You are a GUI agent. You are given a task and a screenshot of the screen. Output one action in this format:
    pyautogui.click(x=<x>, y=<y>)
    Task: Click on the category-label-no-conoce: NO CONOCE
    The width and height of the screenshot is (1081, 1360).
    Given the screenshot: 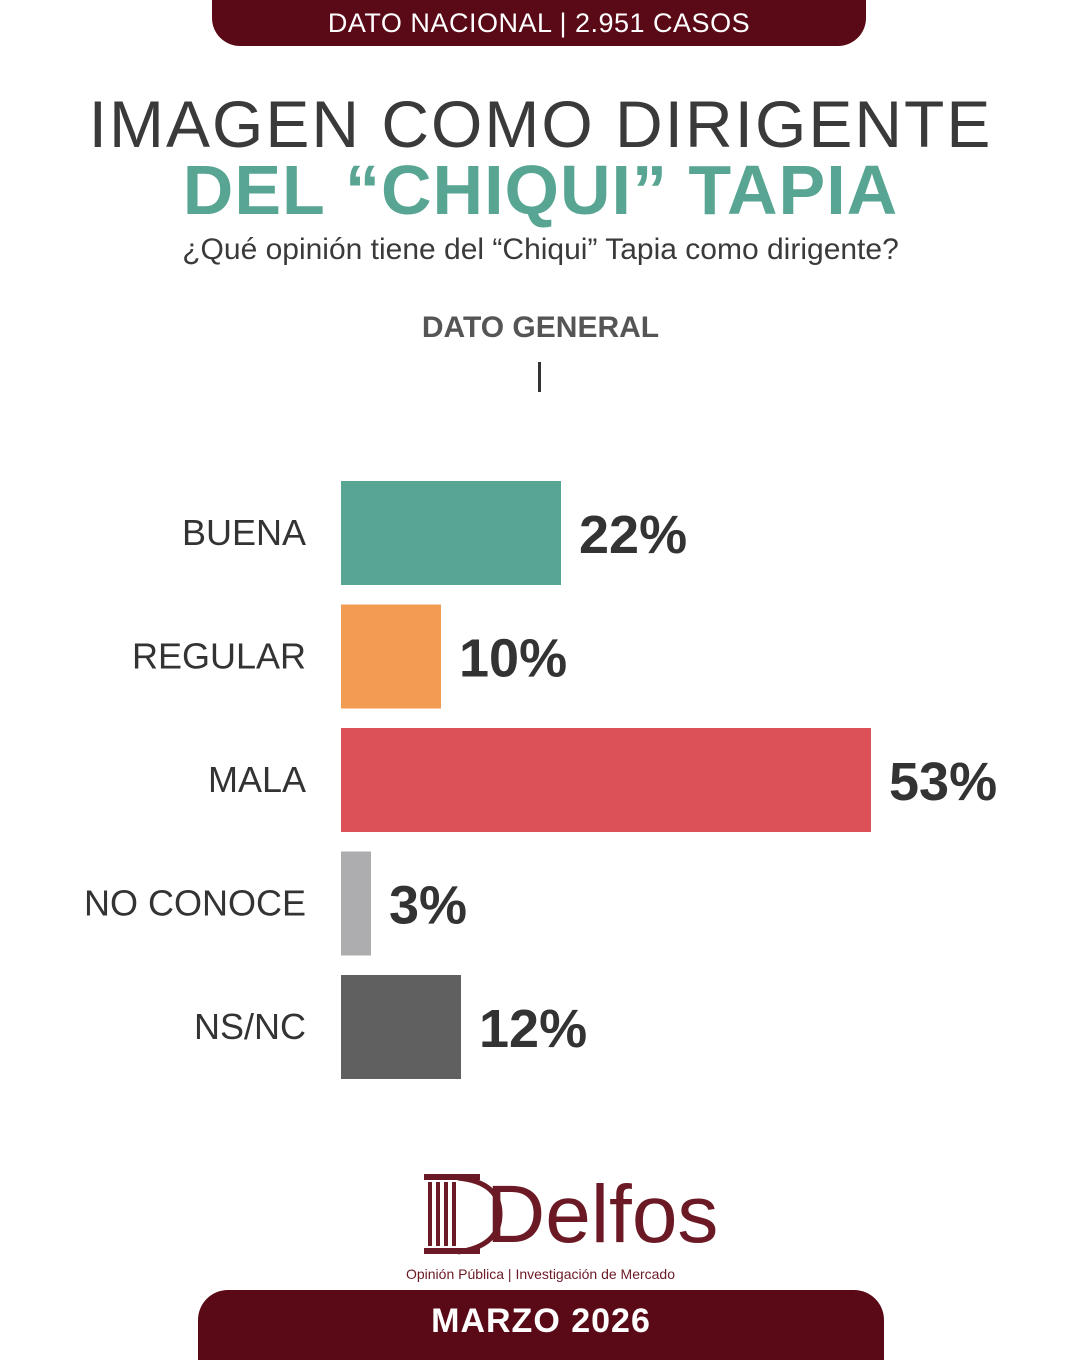 What is the action you would take?
    pyautogui.click(x=195, y=903)
    